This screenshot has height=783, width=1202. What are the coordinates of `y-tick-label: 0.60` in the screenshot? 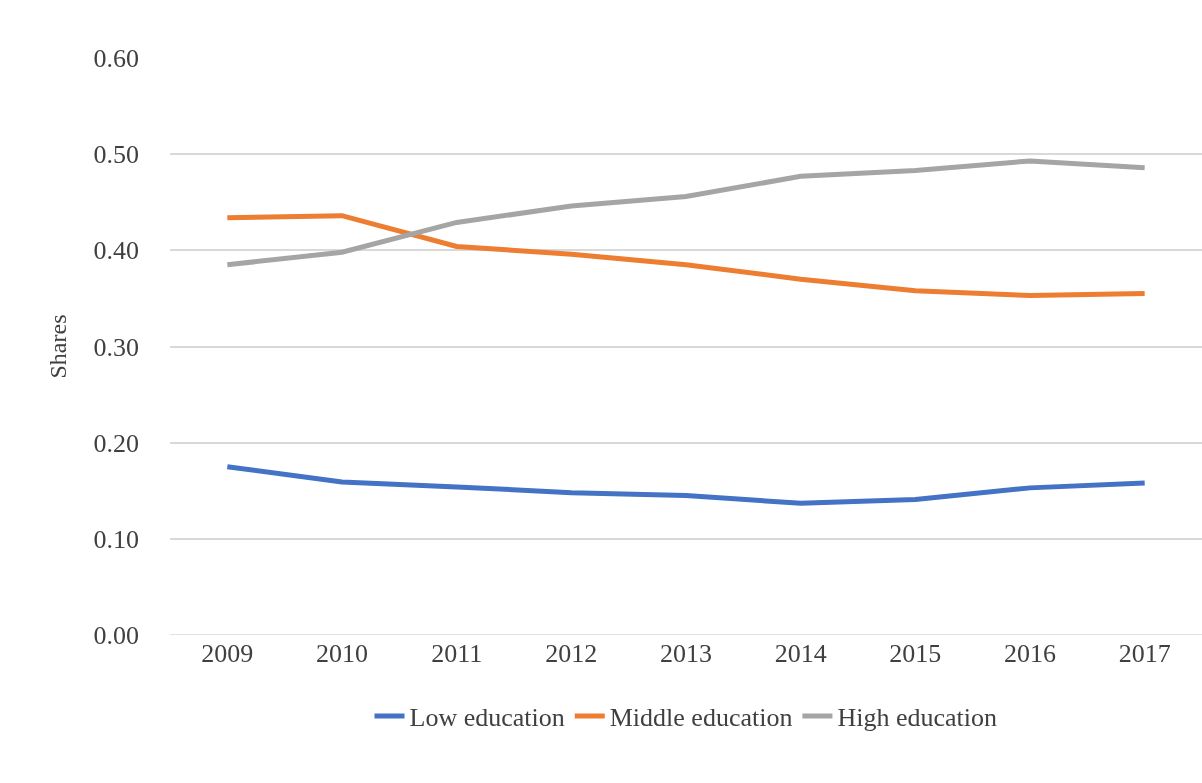 It's located at (116, 59).